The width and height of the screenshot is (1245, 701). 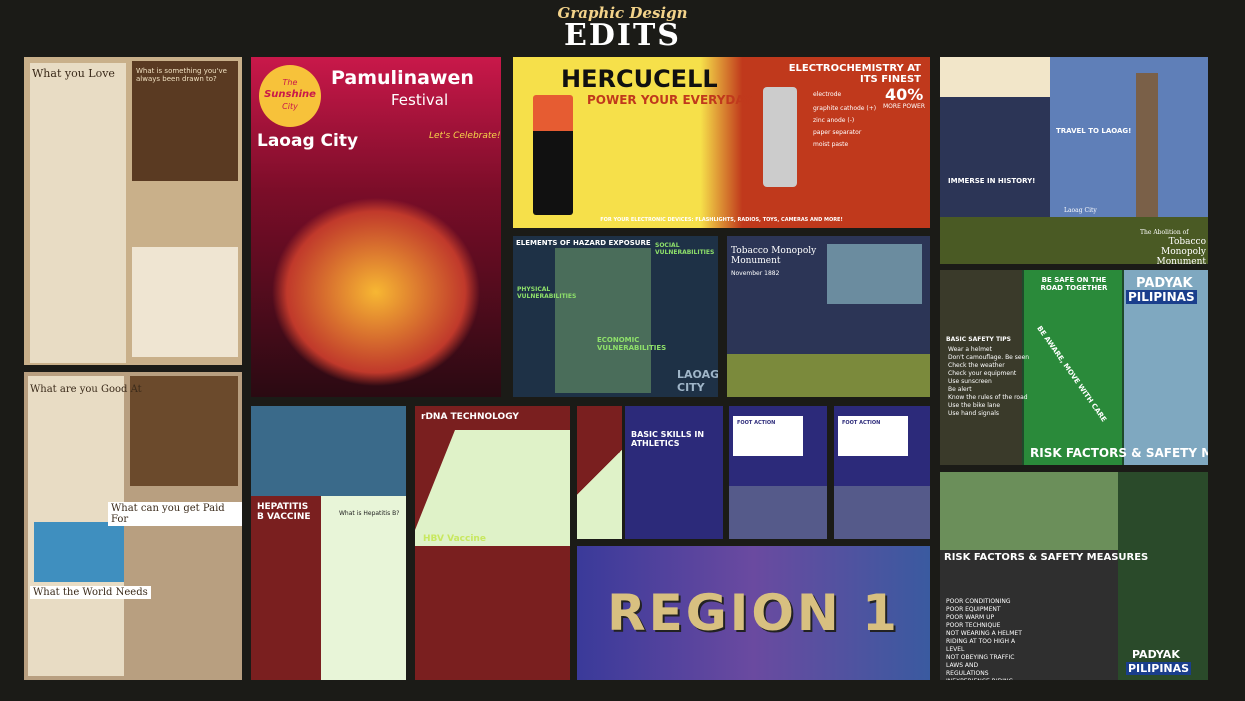 I want to click on date: November 1882, so click(x=755, y=273).